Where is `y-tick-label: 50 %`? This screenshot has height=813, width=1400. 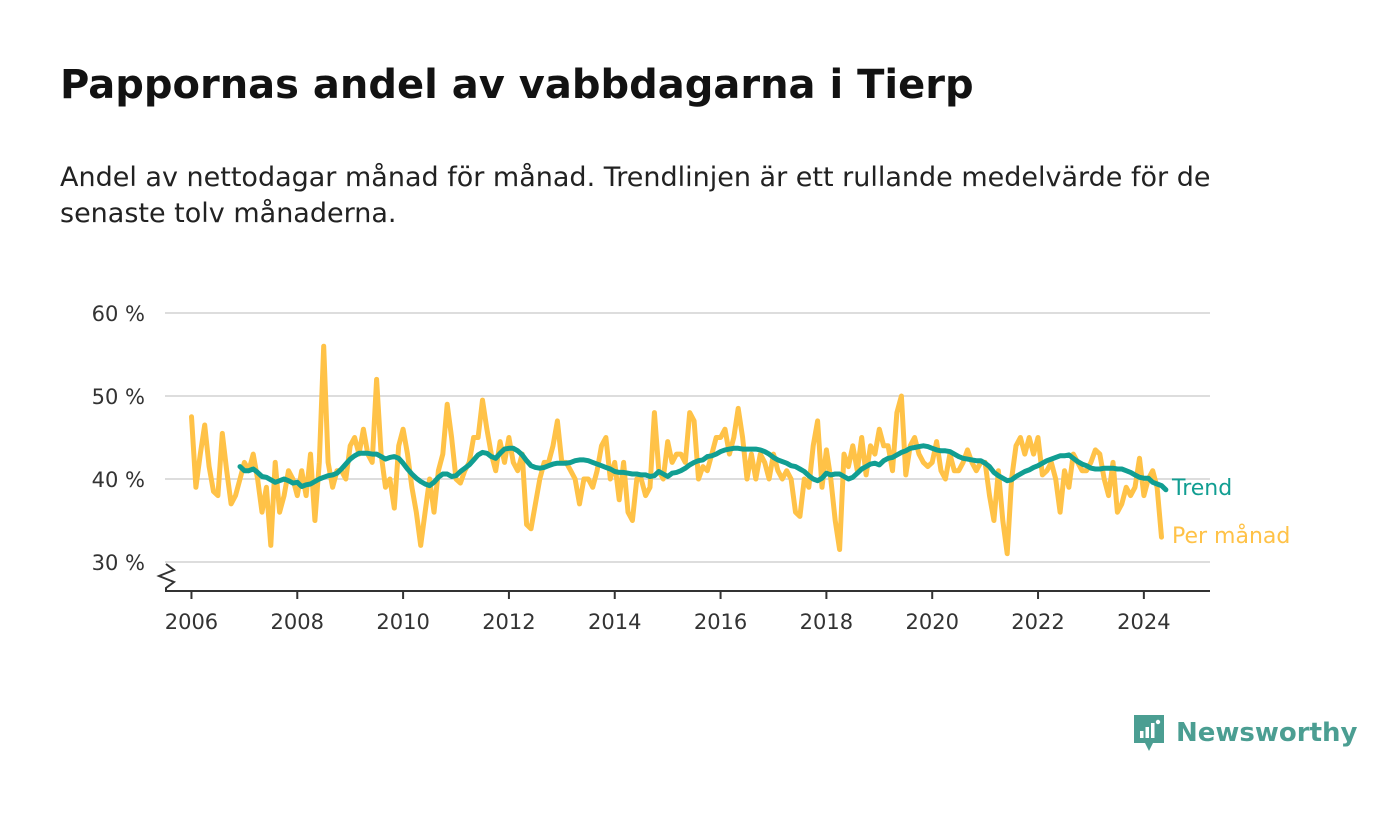 y-tick-label: 50 % is located at coordinates (118, 397).